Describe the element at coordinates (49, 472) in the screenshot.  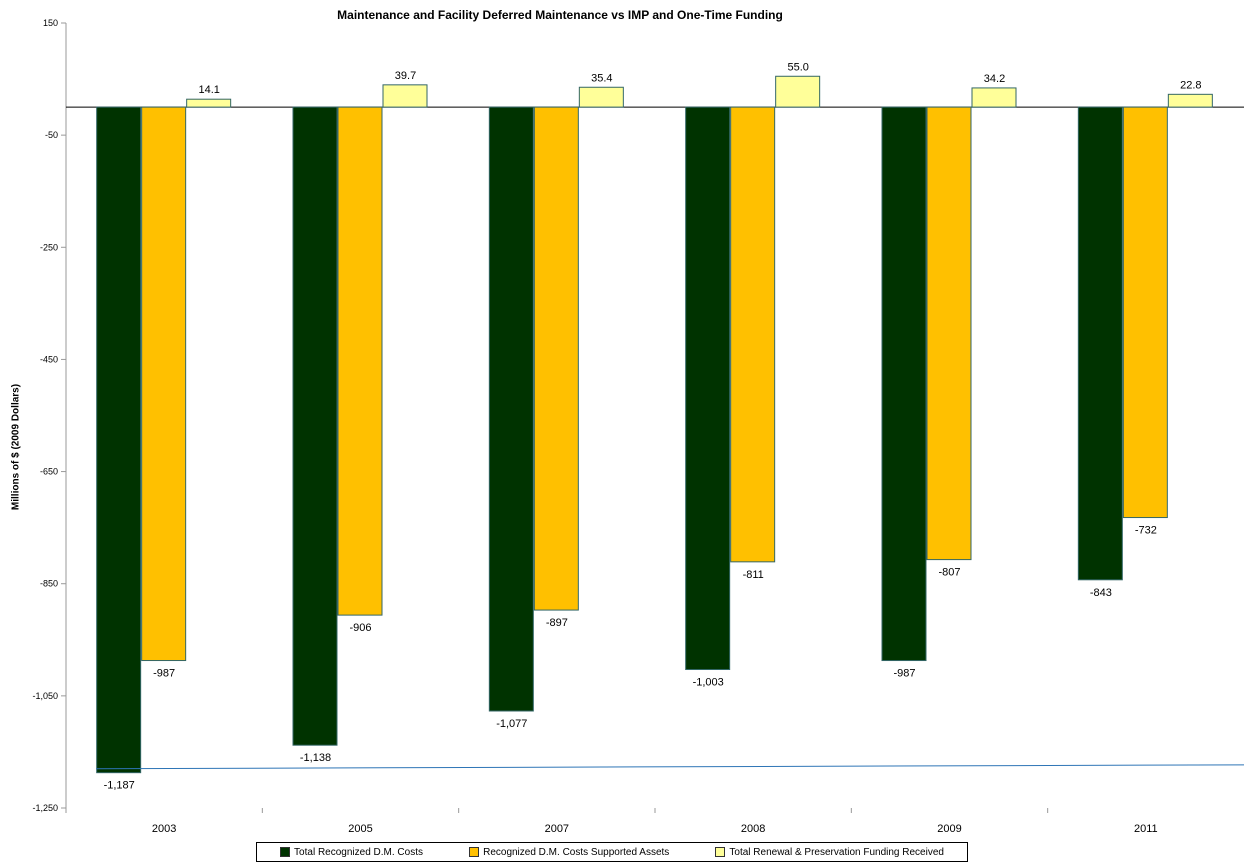
I see `y-tick-label: -650` at that location.